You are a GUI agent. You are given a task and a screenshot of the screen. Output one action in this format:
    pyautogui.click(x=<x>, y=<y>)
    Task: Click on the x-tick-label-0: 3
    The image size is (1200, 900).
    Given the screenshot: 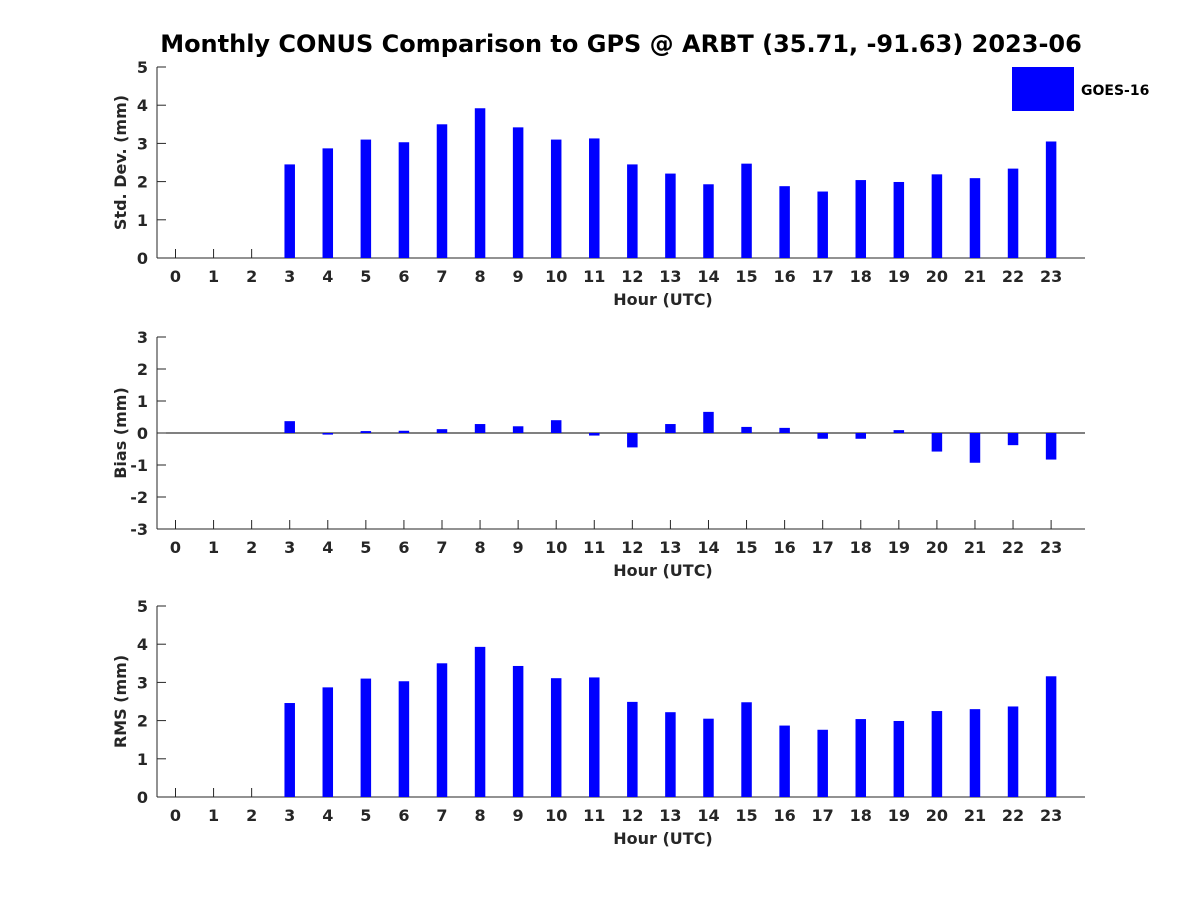 What is the action you would take?
    pyautogui.click(x=289, y=276)
    